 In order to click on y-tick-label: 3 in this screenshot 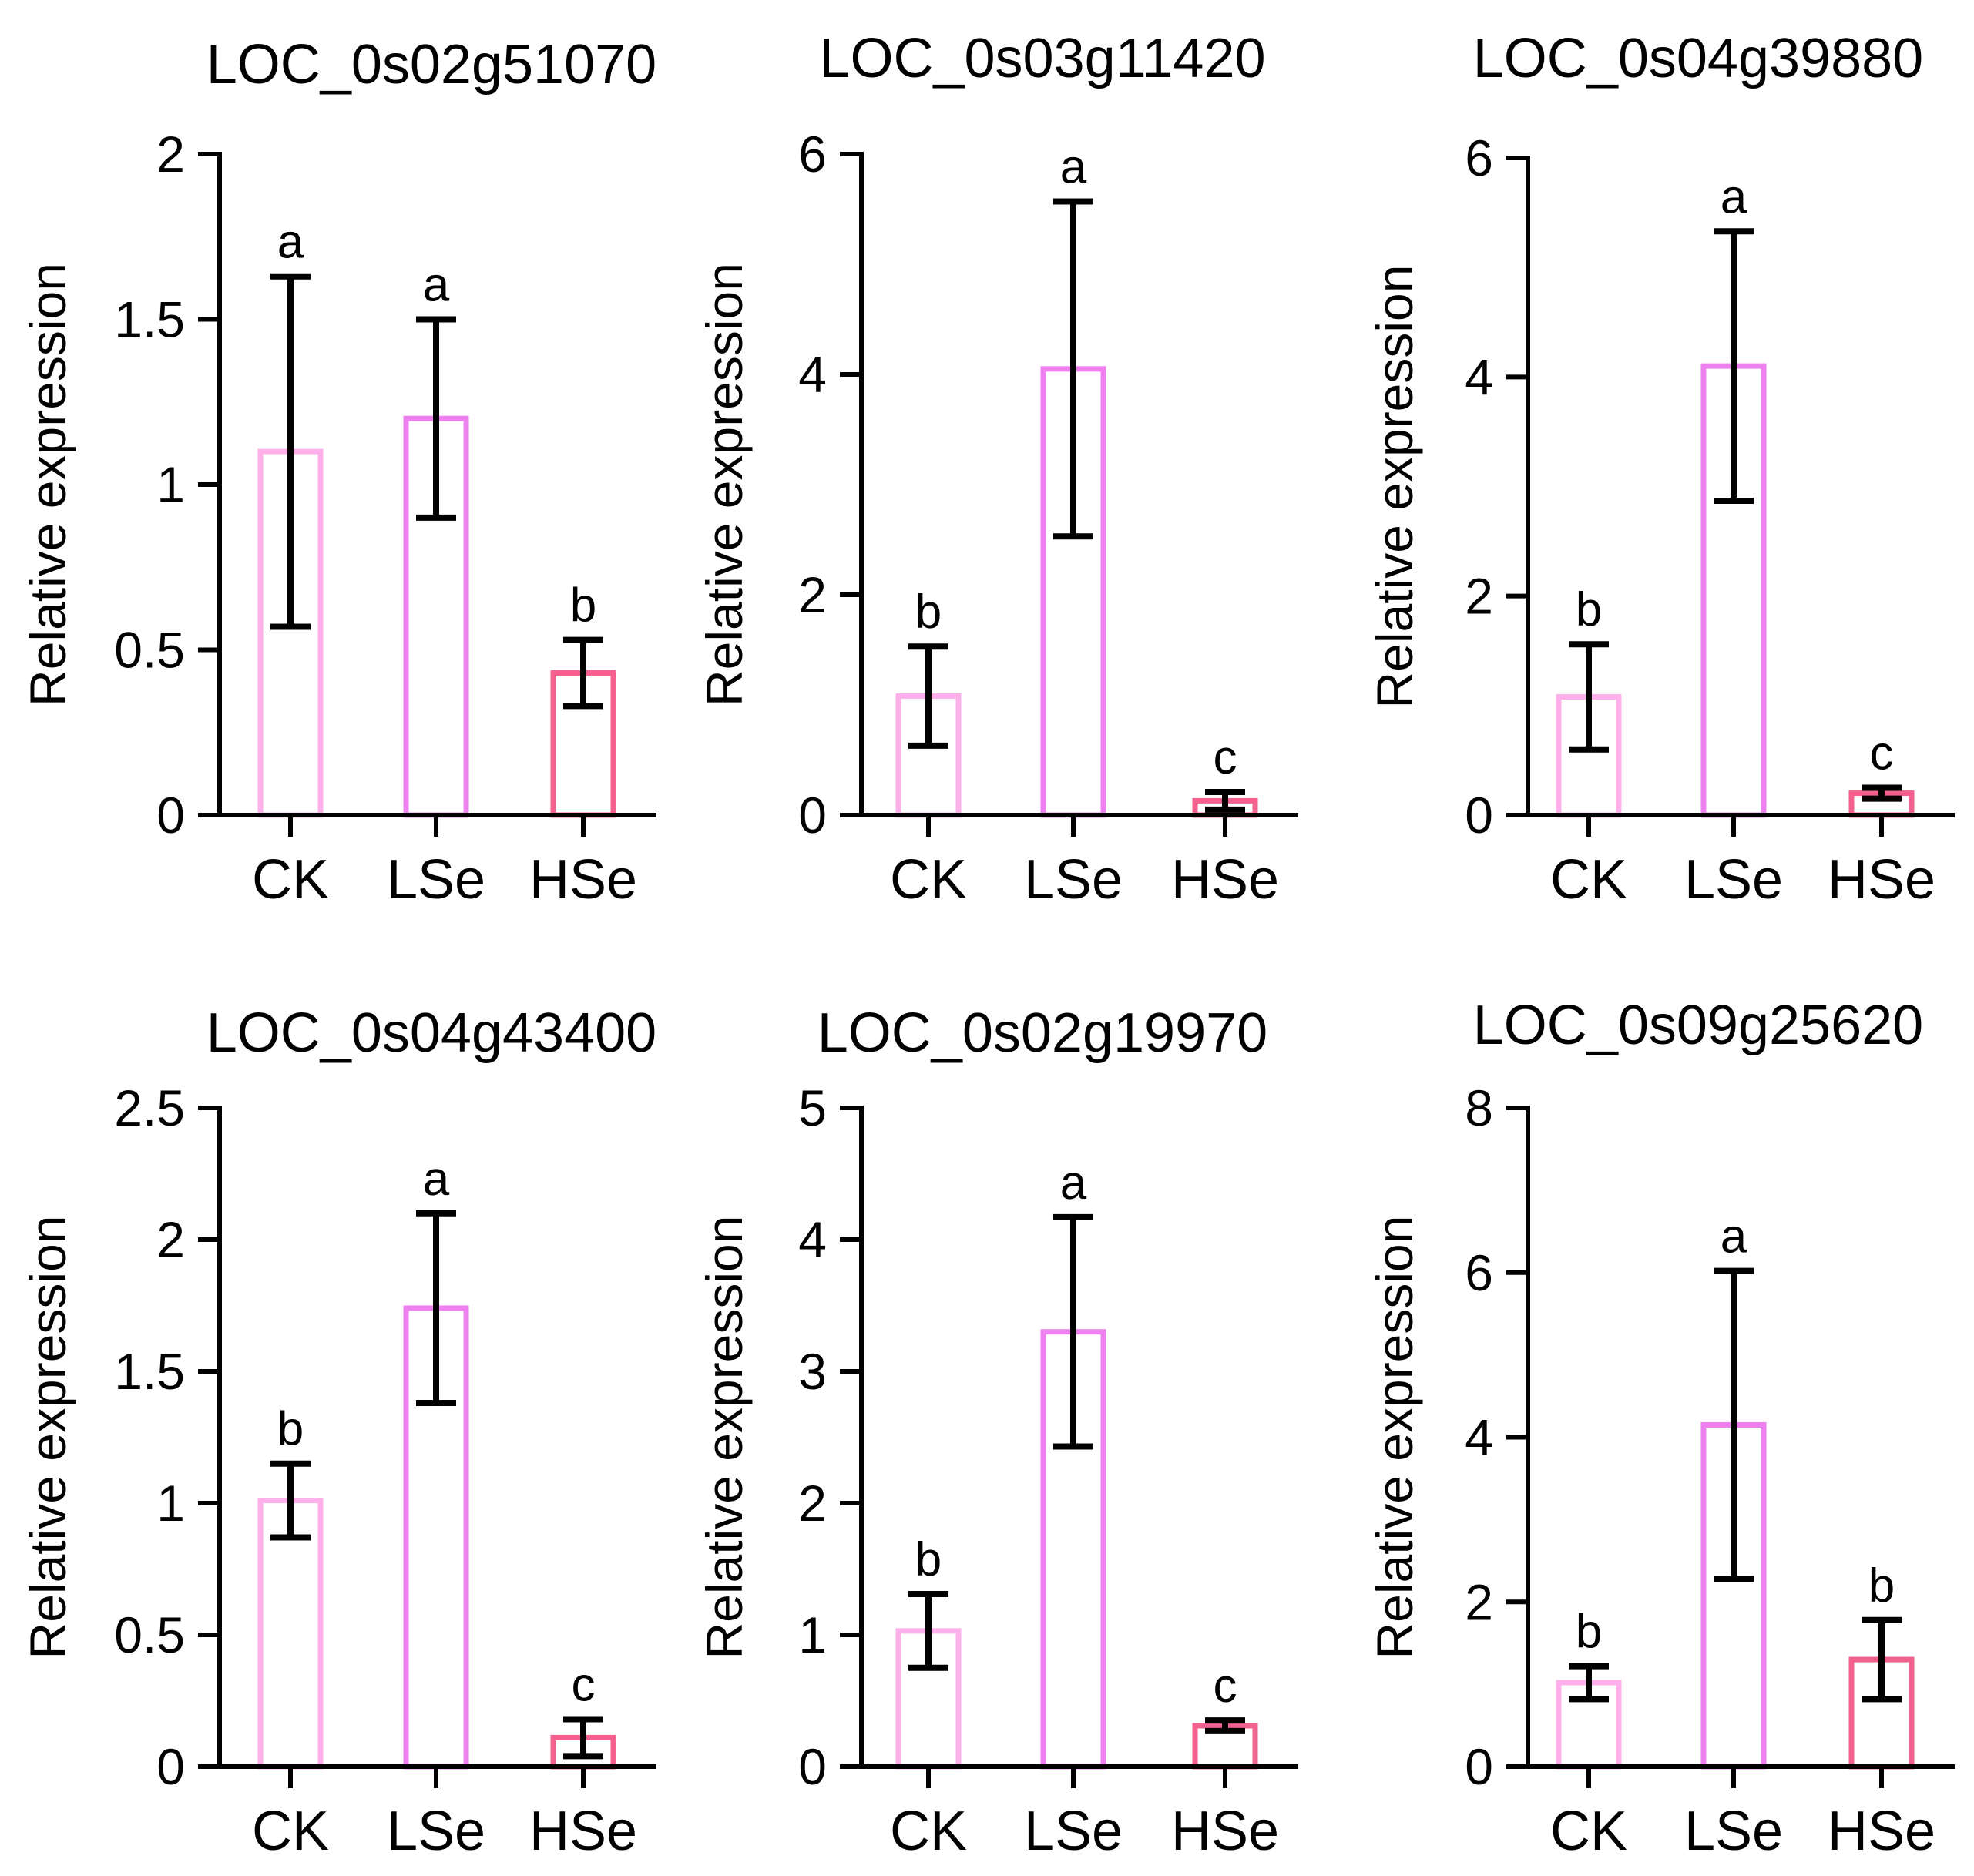, I will do `click(812, 1371)`.